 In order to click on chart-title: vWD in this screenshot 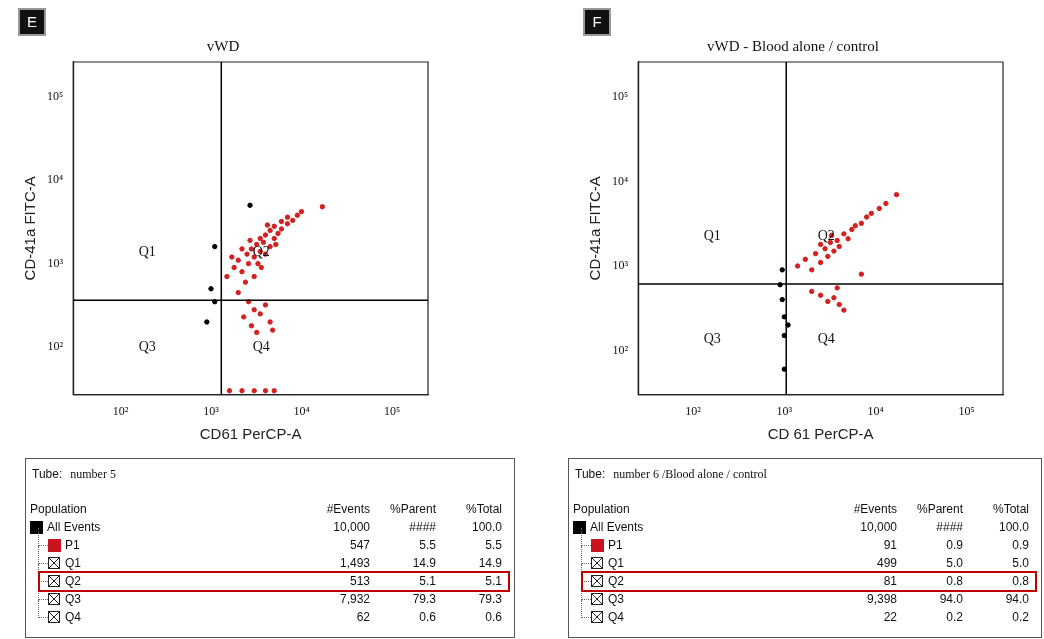, I will do `click(223, 45)`.